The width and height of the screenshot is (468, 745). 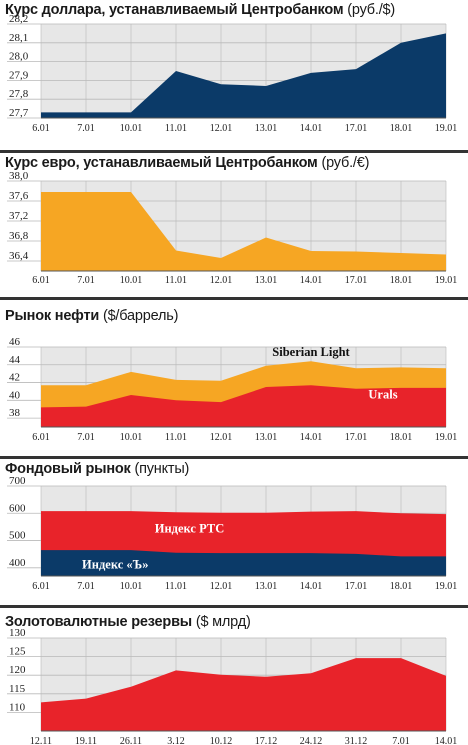 I want to click on y-tick-label: 28,0, so click(x=19, y=57).